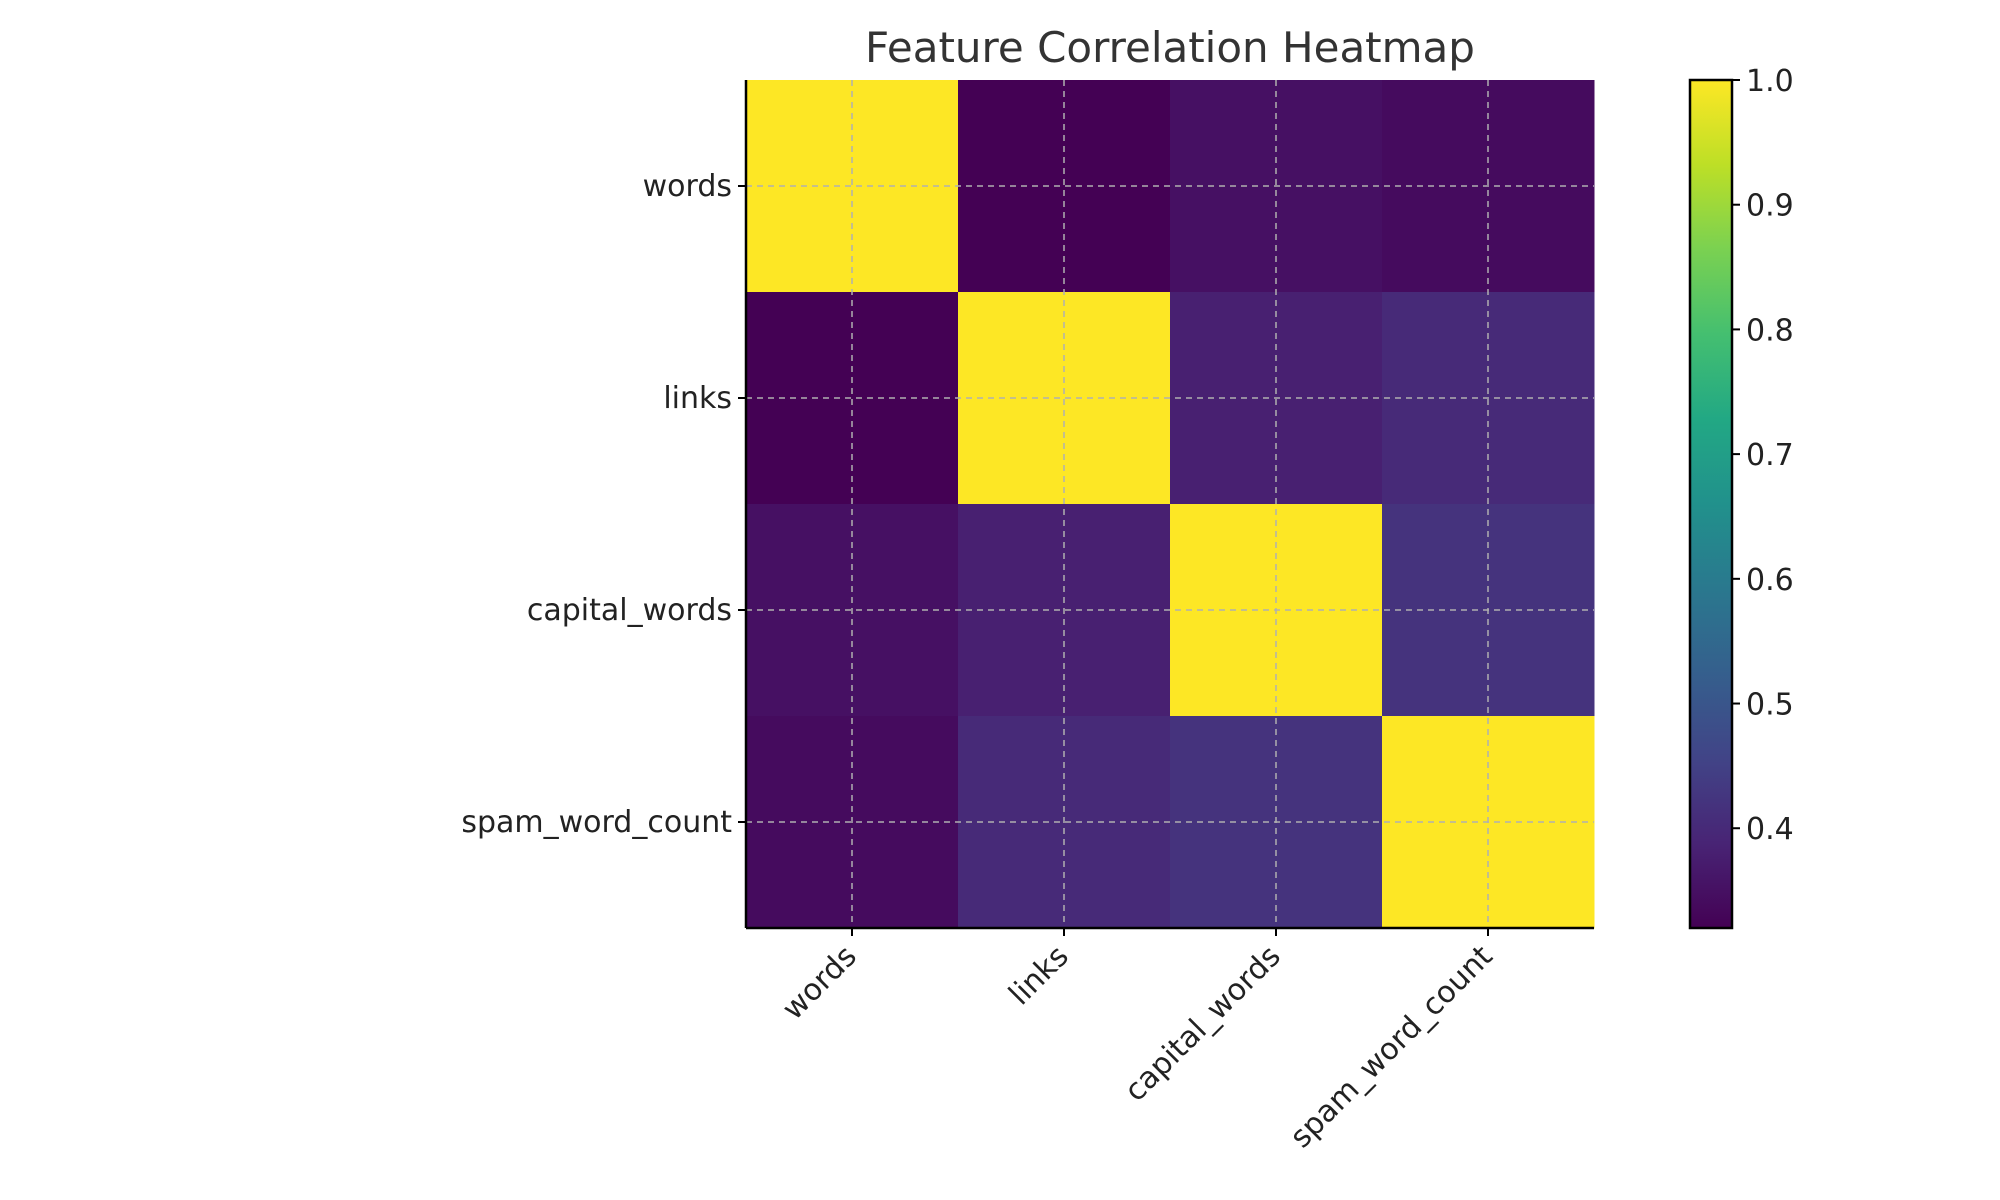  I want to click on y-tick-label: spam_word_count, so click(596, 822).